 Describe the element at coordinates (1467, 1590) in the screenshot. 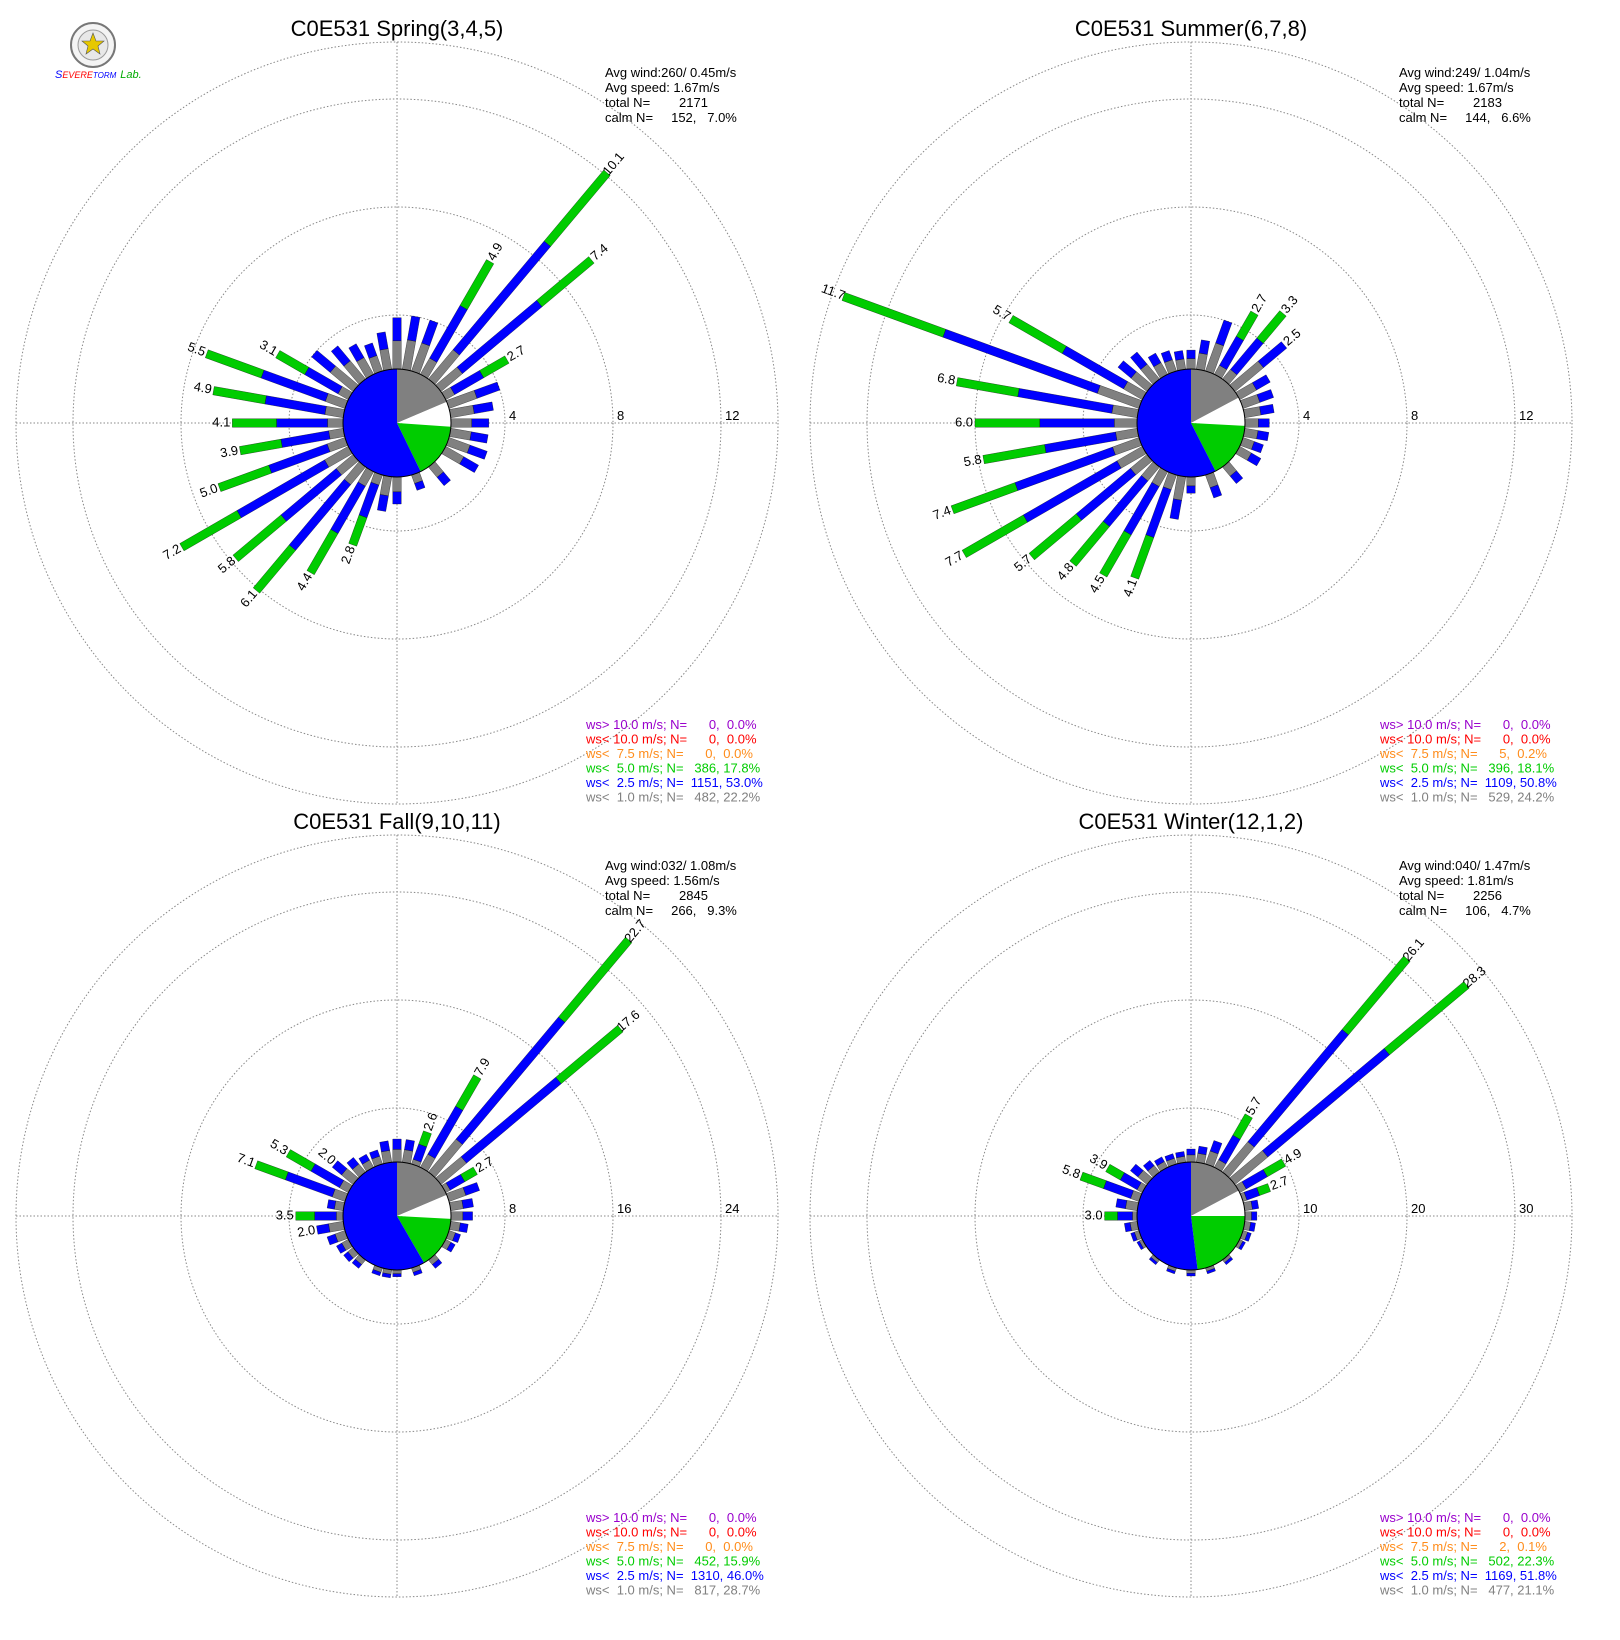

I see `legend-entry: ws< 1.0 m/s; N= 477, 21.1%` at that location.